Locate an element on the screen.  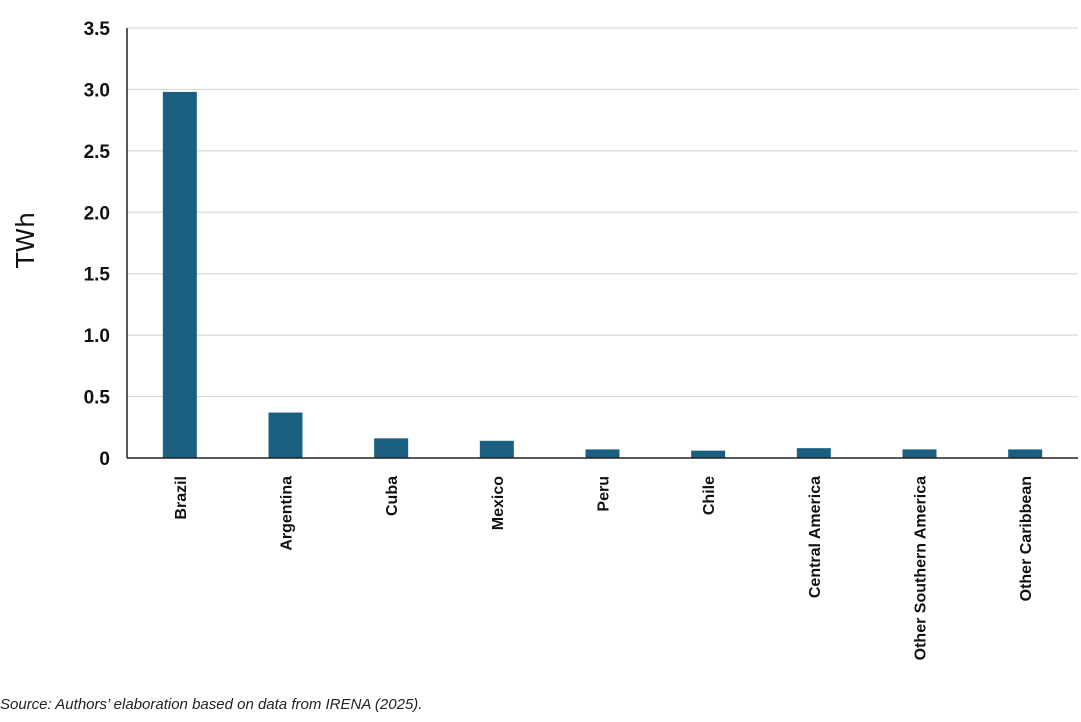
bar-cuba is located at coordinates (391, 448).